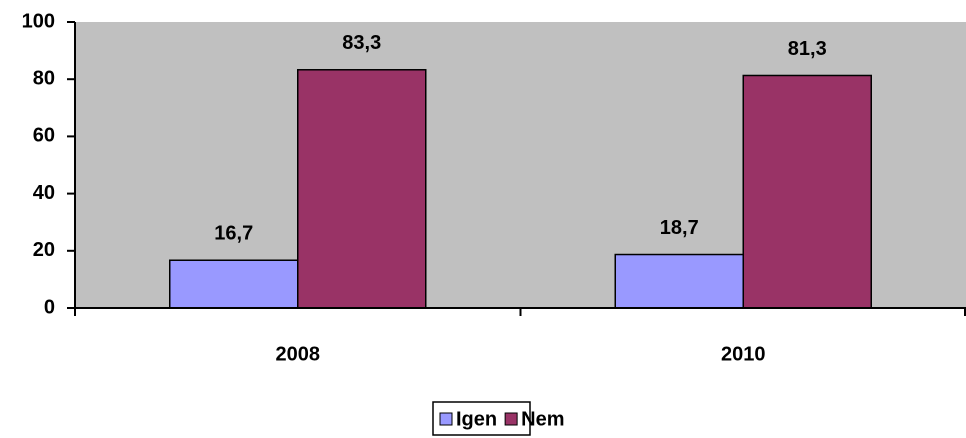 The height and width of the screenshot is (438, 966). Describe the element at coordinates (44, 193) in the screenshot. I see `y-tick-label: 40` at that location.